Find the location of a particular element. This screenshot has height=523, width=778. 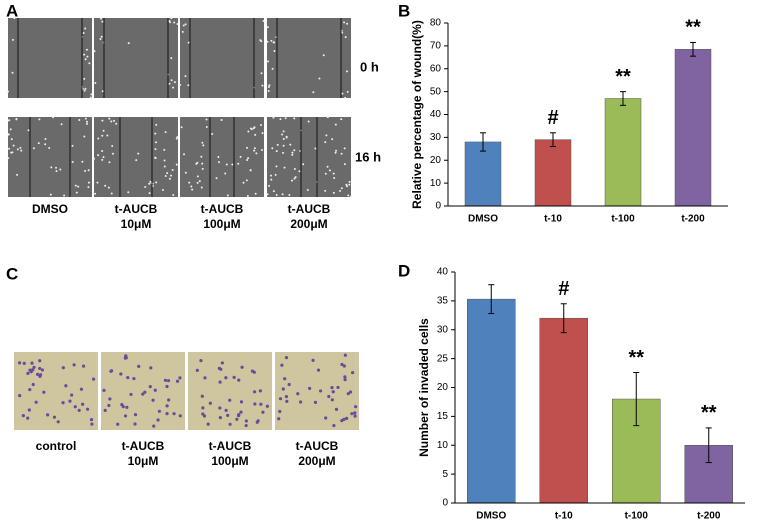

caption: 100μM is located at coordinates (221, 224).